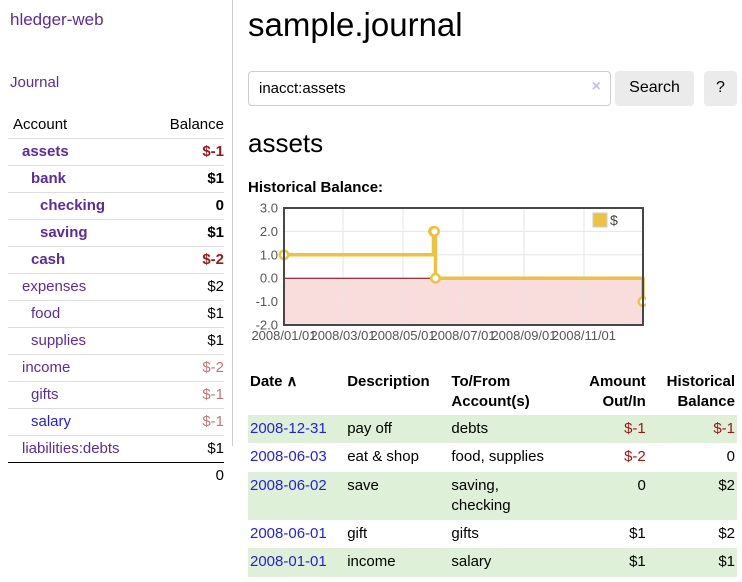 The width and height of the screenshot is (742, 582). What do you see at coordinates (402, 335) in the screenshot?
I see `x-axis-tick-label: 2008/05/01` at bounding box center [402, 335].